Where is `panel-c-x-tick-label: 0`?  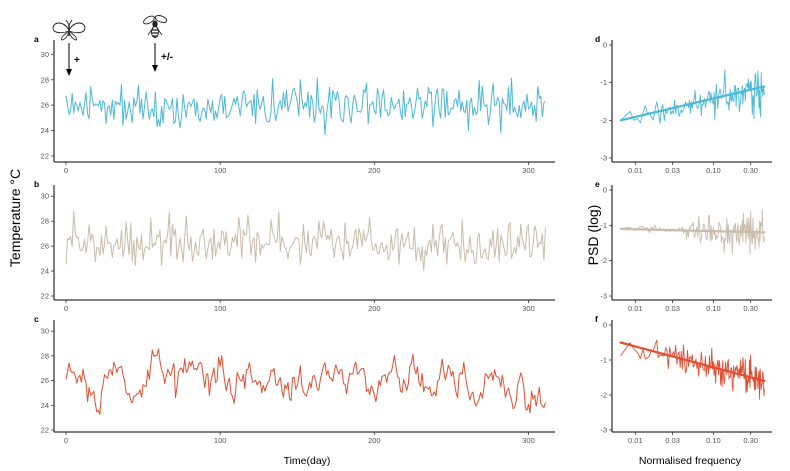 panel-c-x-tick-label: 0 is located at coordinates (66, 440).